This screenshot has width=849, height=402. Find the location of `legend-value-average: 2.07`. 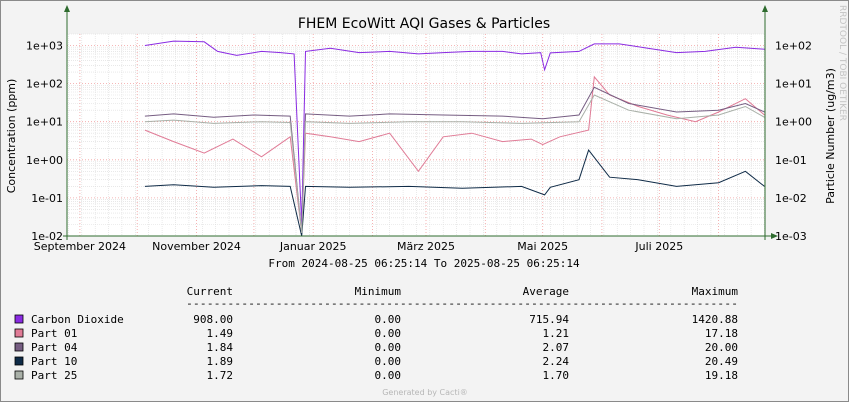

legend-value-average: 2.07 is located at coordinates (556, 347).